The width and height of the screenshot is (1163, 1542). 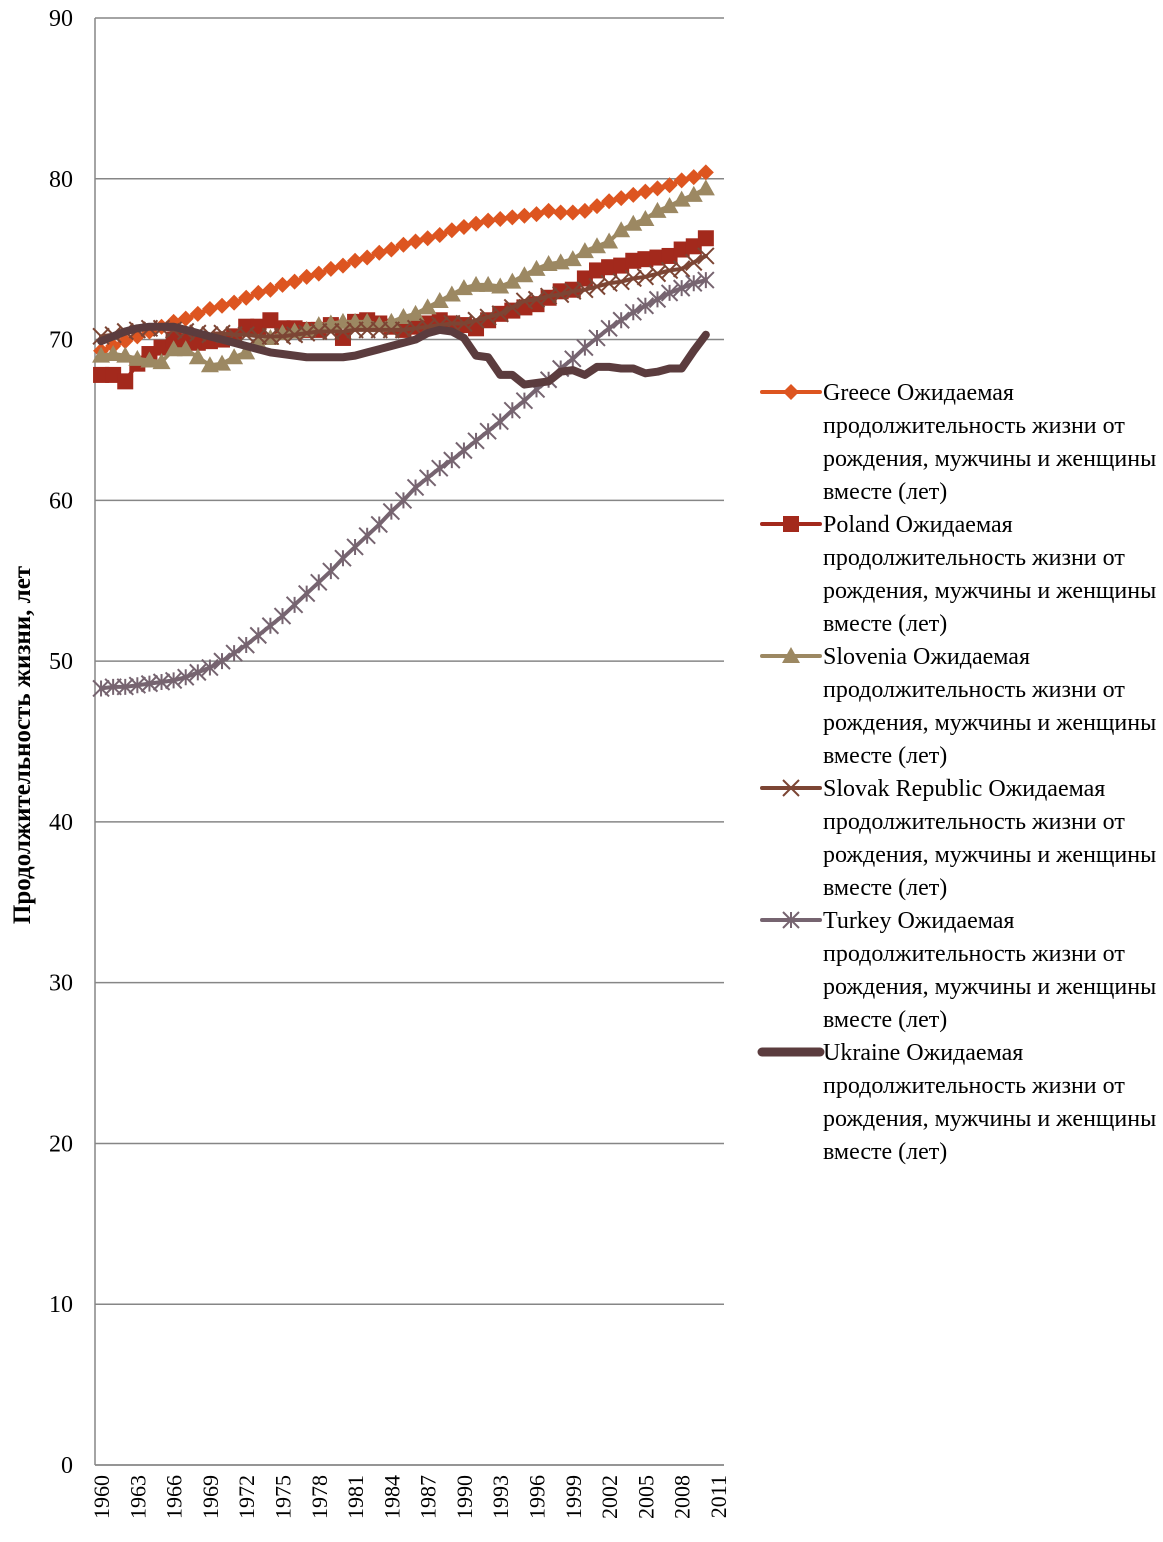 I want to click on x-tick-label: 1978, so click(x=319, y=1497).